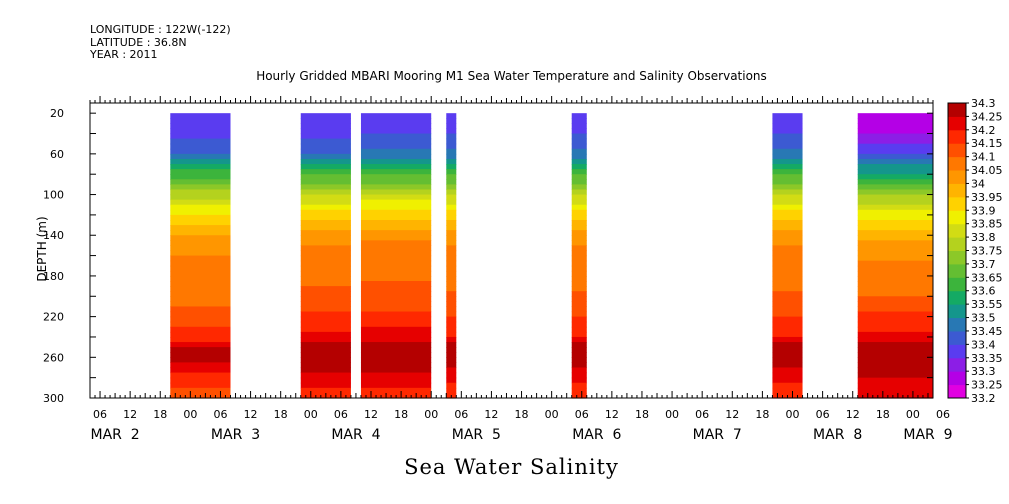  I want to click on y-axis-label: DEPTH (m), so click(42, 248).